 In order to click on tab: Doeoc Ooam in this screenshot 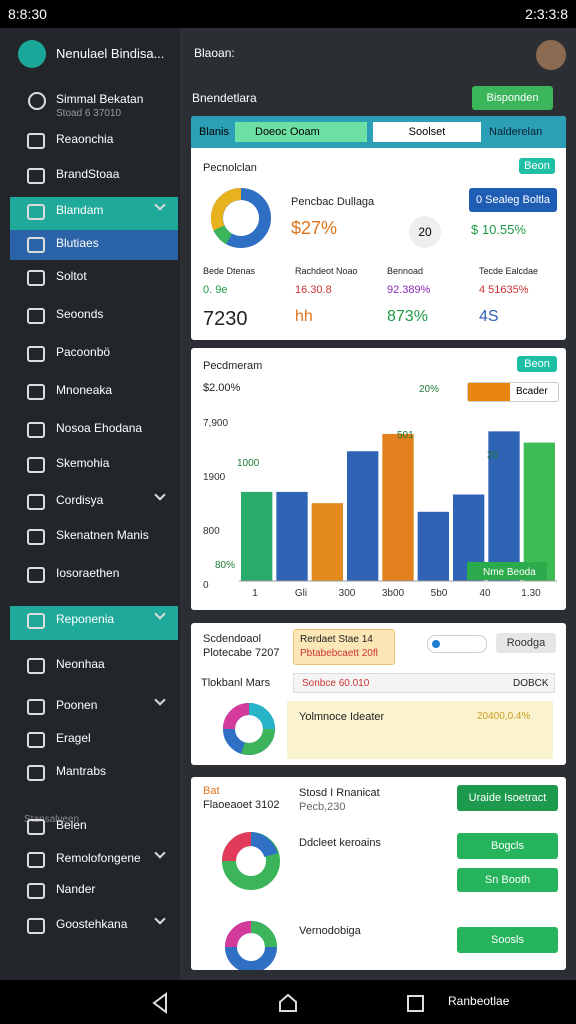, I will do `click(301, 132)`.